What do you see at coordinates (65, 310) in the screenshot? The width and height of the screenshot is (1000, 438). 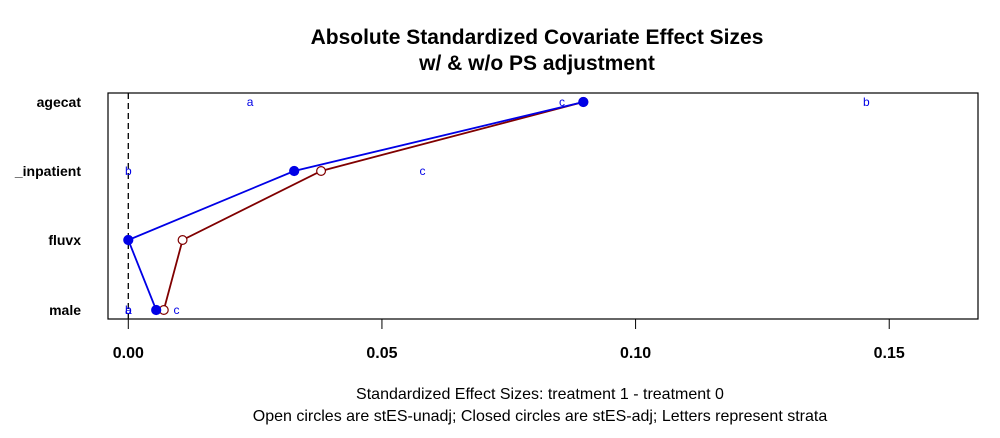 I see `category-label: male` at bounding box center [65, 310].